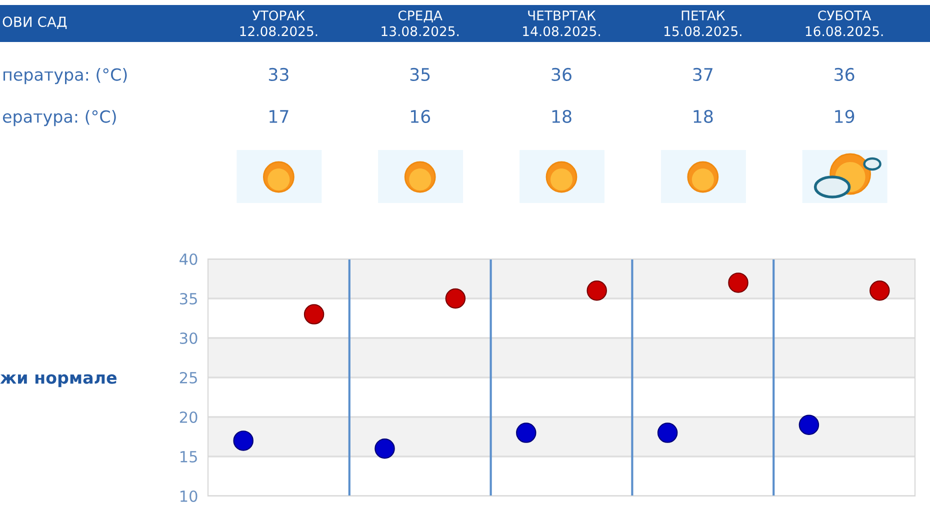  What do you see at coordinates (34, 23) in the screenshot?
I see `text: ОВИ САД` at bounding box center [34, 23].